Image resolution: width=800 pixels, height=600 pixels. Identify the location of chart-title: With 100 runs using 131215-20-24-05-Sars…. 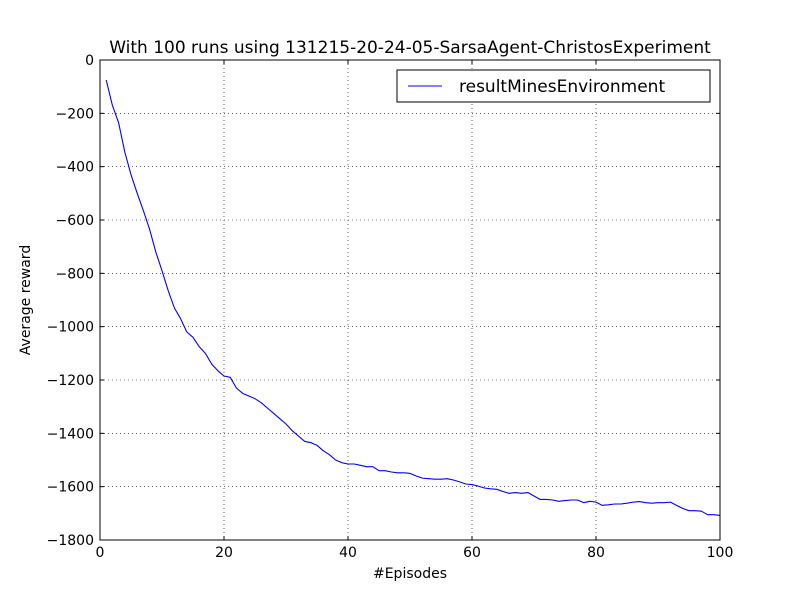
(410, 48).